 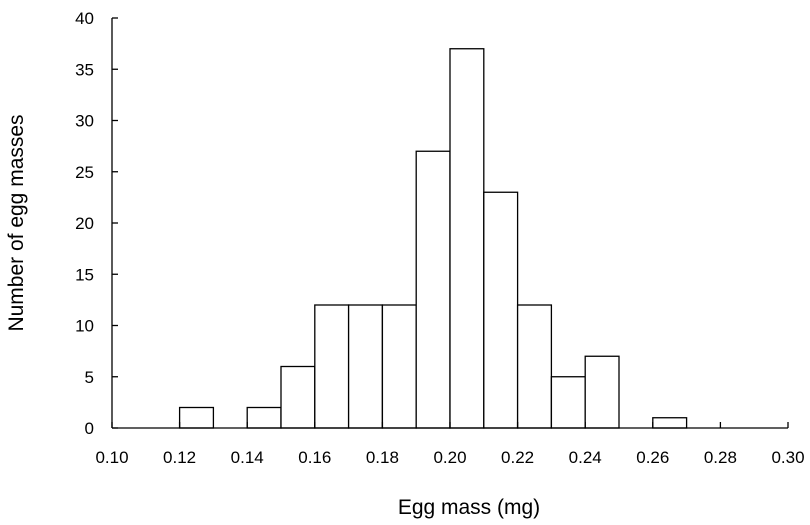 I want to click on x-tick-label: 0.26, so click(x=652, y=457).